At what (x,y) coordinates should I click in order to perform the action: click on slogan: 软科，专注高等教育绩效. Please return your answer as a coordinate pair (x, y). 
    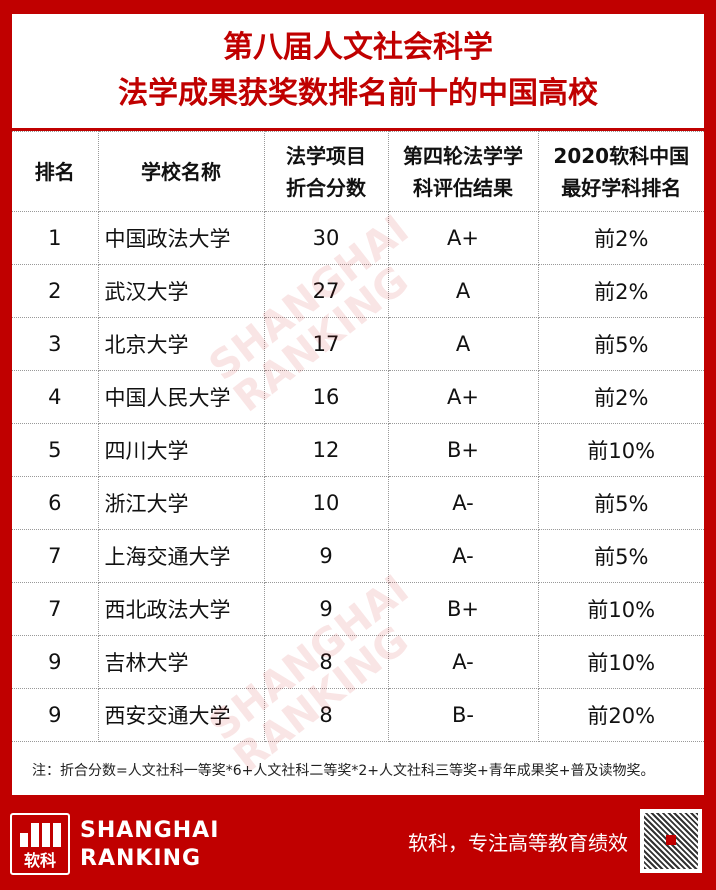
    Looking at the image, I should click on (518, 843).